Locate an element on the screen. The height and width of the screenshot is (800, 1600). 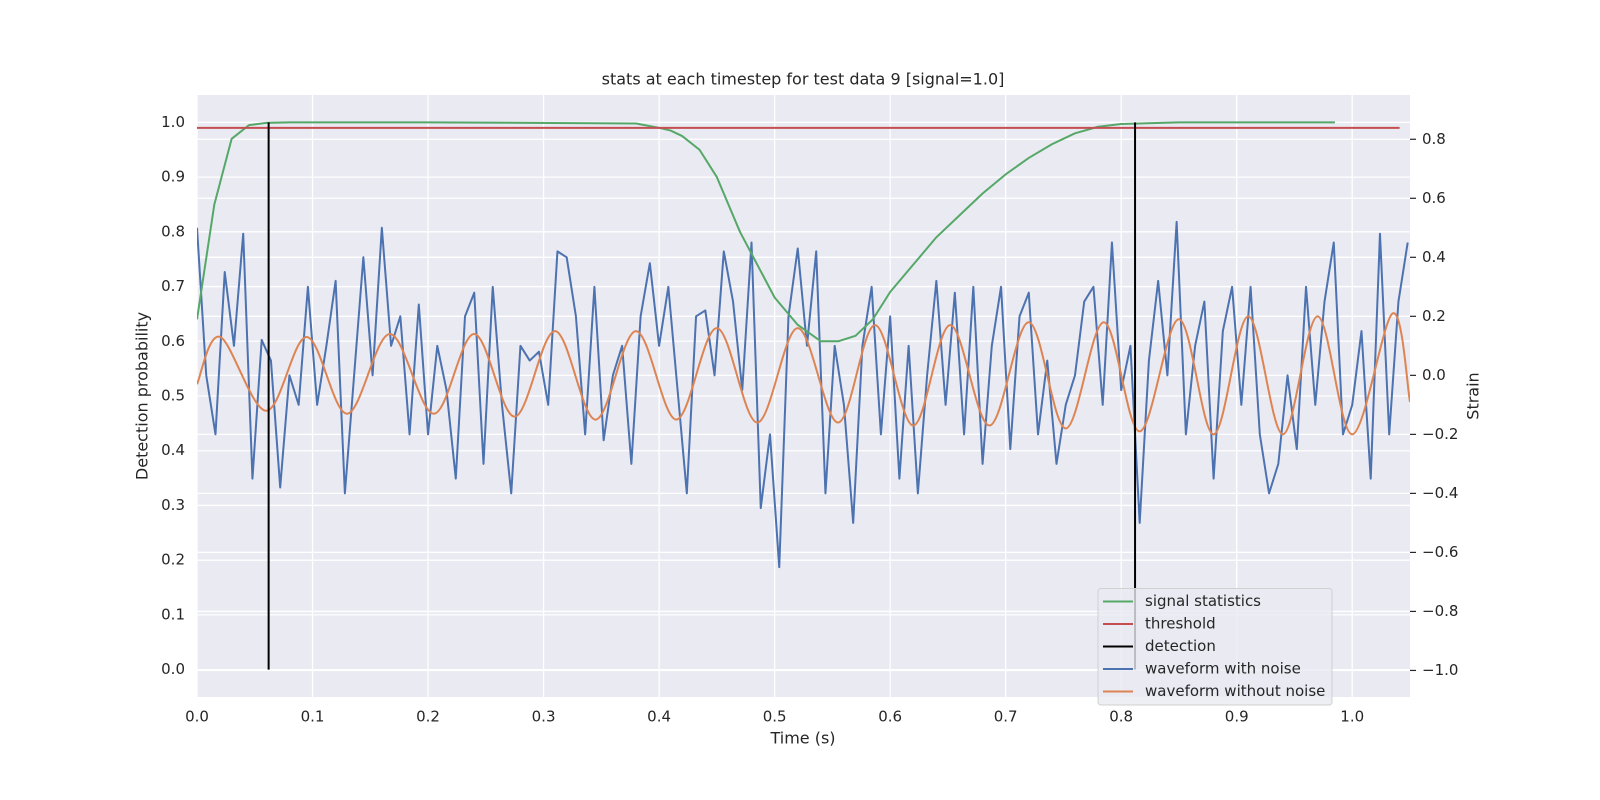
x-tick-label: 0.9 is located at coordinates (1237, 717).